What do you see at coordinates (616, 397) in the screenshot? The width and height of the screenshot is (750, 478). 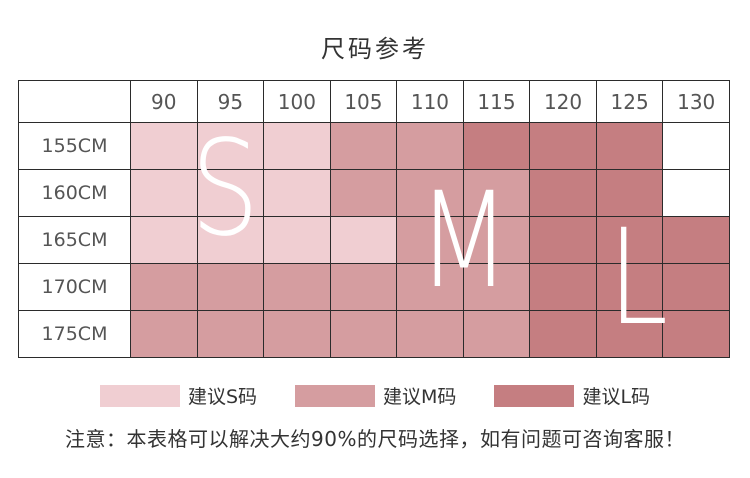 I see `legend-label-l: 建议L码` at bounding box center [616, 397].